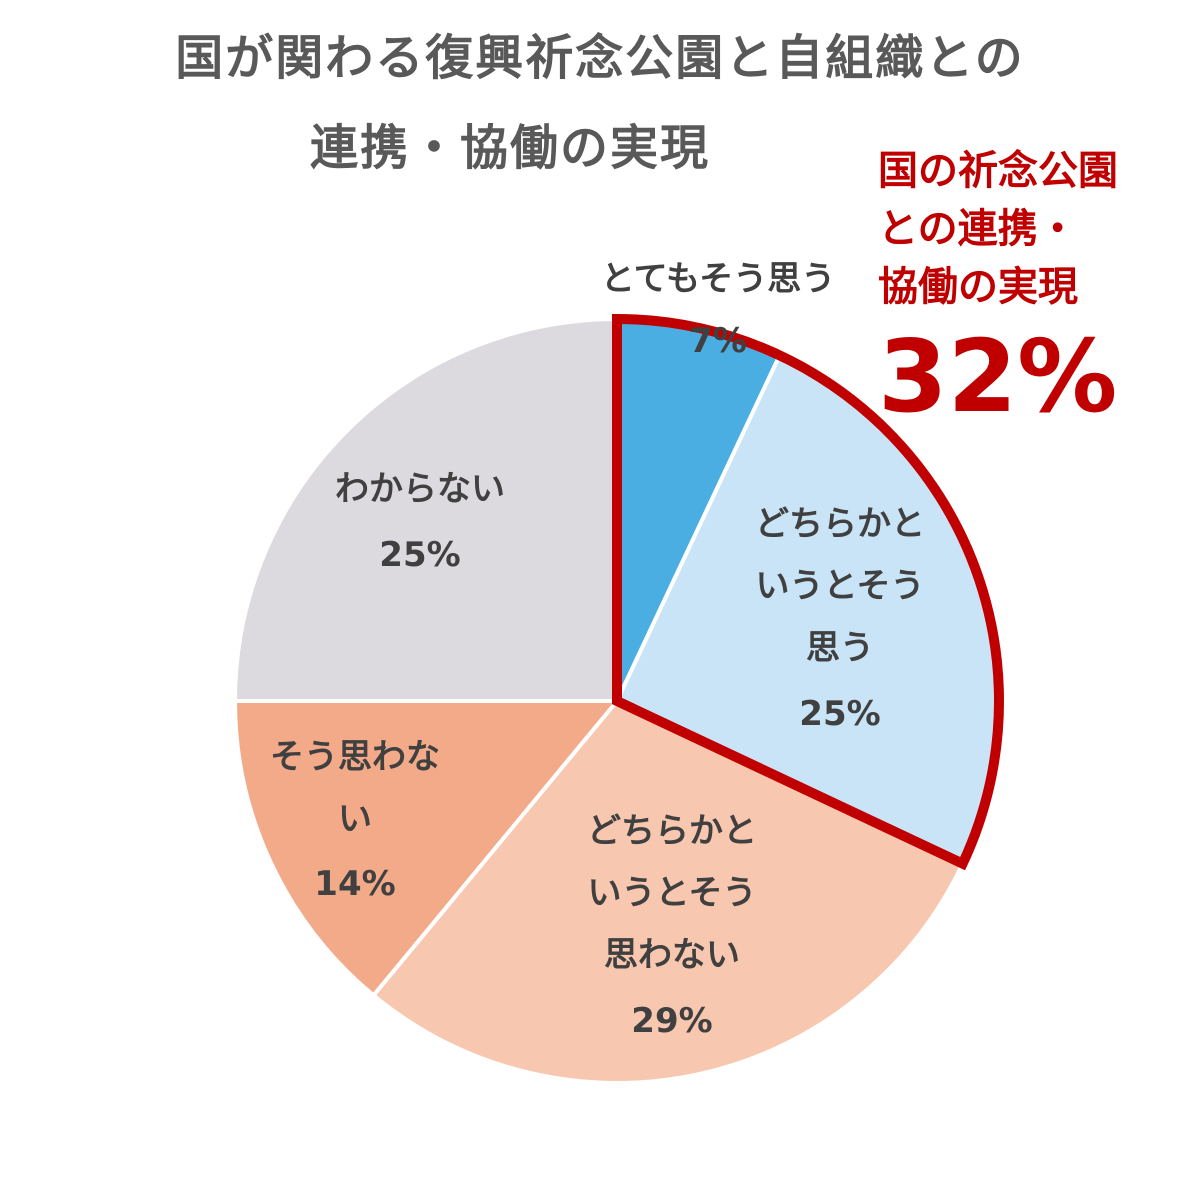 This screenshot has height=1180, width=1200. Describe the element at coordinates (354, 884) in the screenshot. I see `slice-value-4: 14%` at that location.